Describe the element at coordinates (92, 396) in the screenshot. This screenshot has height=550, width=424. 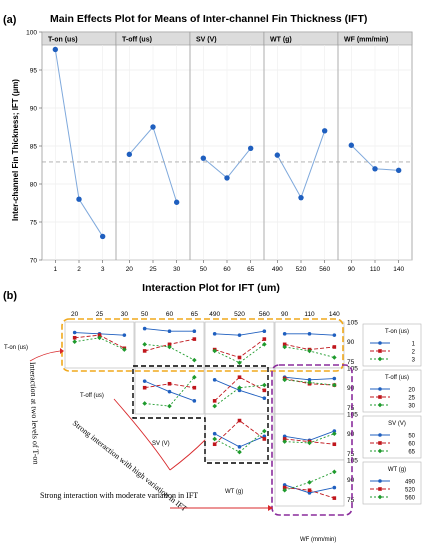
I see `factor-diagonal-label: T-off (us)` at that location.